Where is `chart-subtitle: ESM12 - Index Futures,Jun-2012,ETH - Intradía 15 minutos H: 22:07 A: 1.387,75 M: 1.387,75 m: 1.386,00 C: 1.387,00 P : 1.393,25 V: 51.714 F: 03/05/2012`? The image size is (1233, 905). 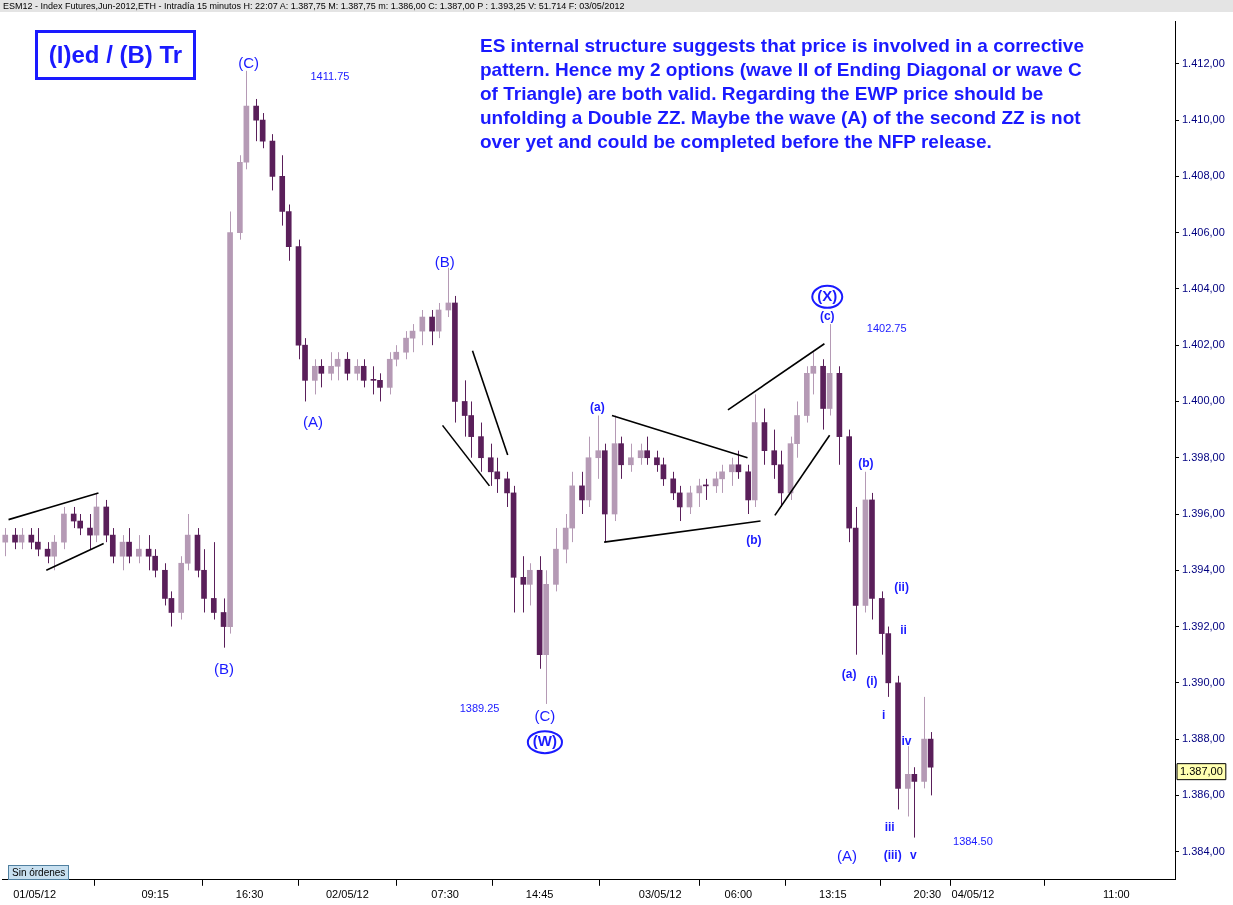 chart-subtitle: ESM12 - Index Futures,Jun-2012,ETH - Intradía 15 minutos H: 22:07 A: 1.387,75 M: 1.387,75 m: 1.386,00 C: 1.387,00 P : 1.393,25 V: 51.714 F: 03/05/2012 is located at coordinates (616, 6).